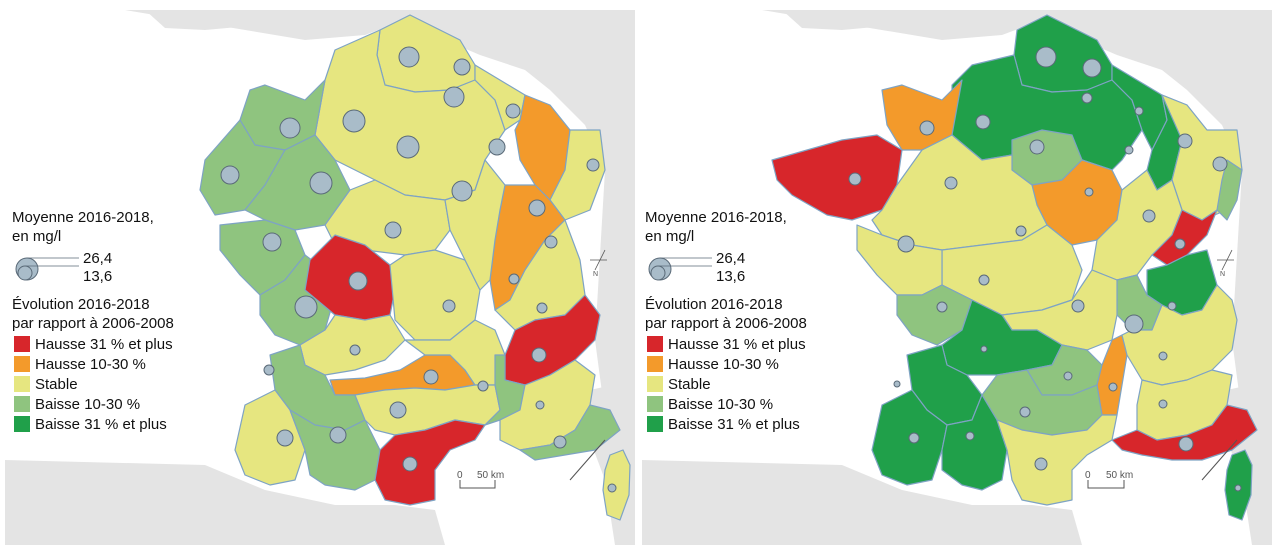  What do you see at coordinates (477, 484) in the screenshot?
I see `scale-bar` at bounding box center [477, 484].